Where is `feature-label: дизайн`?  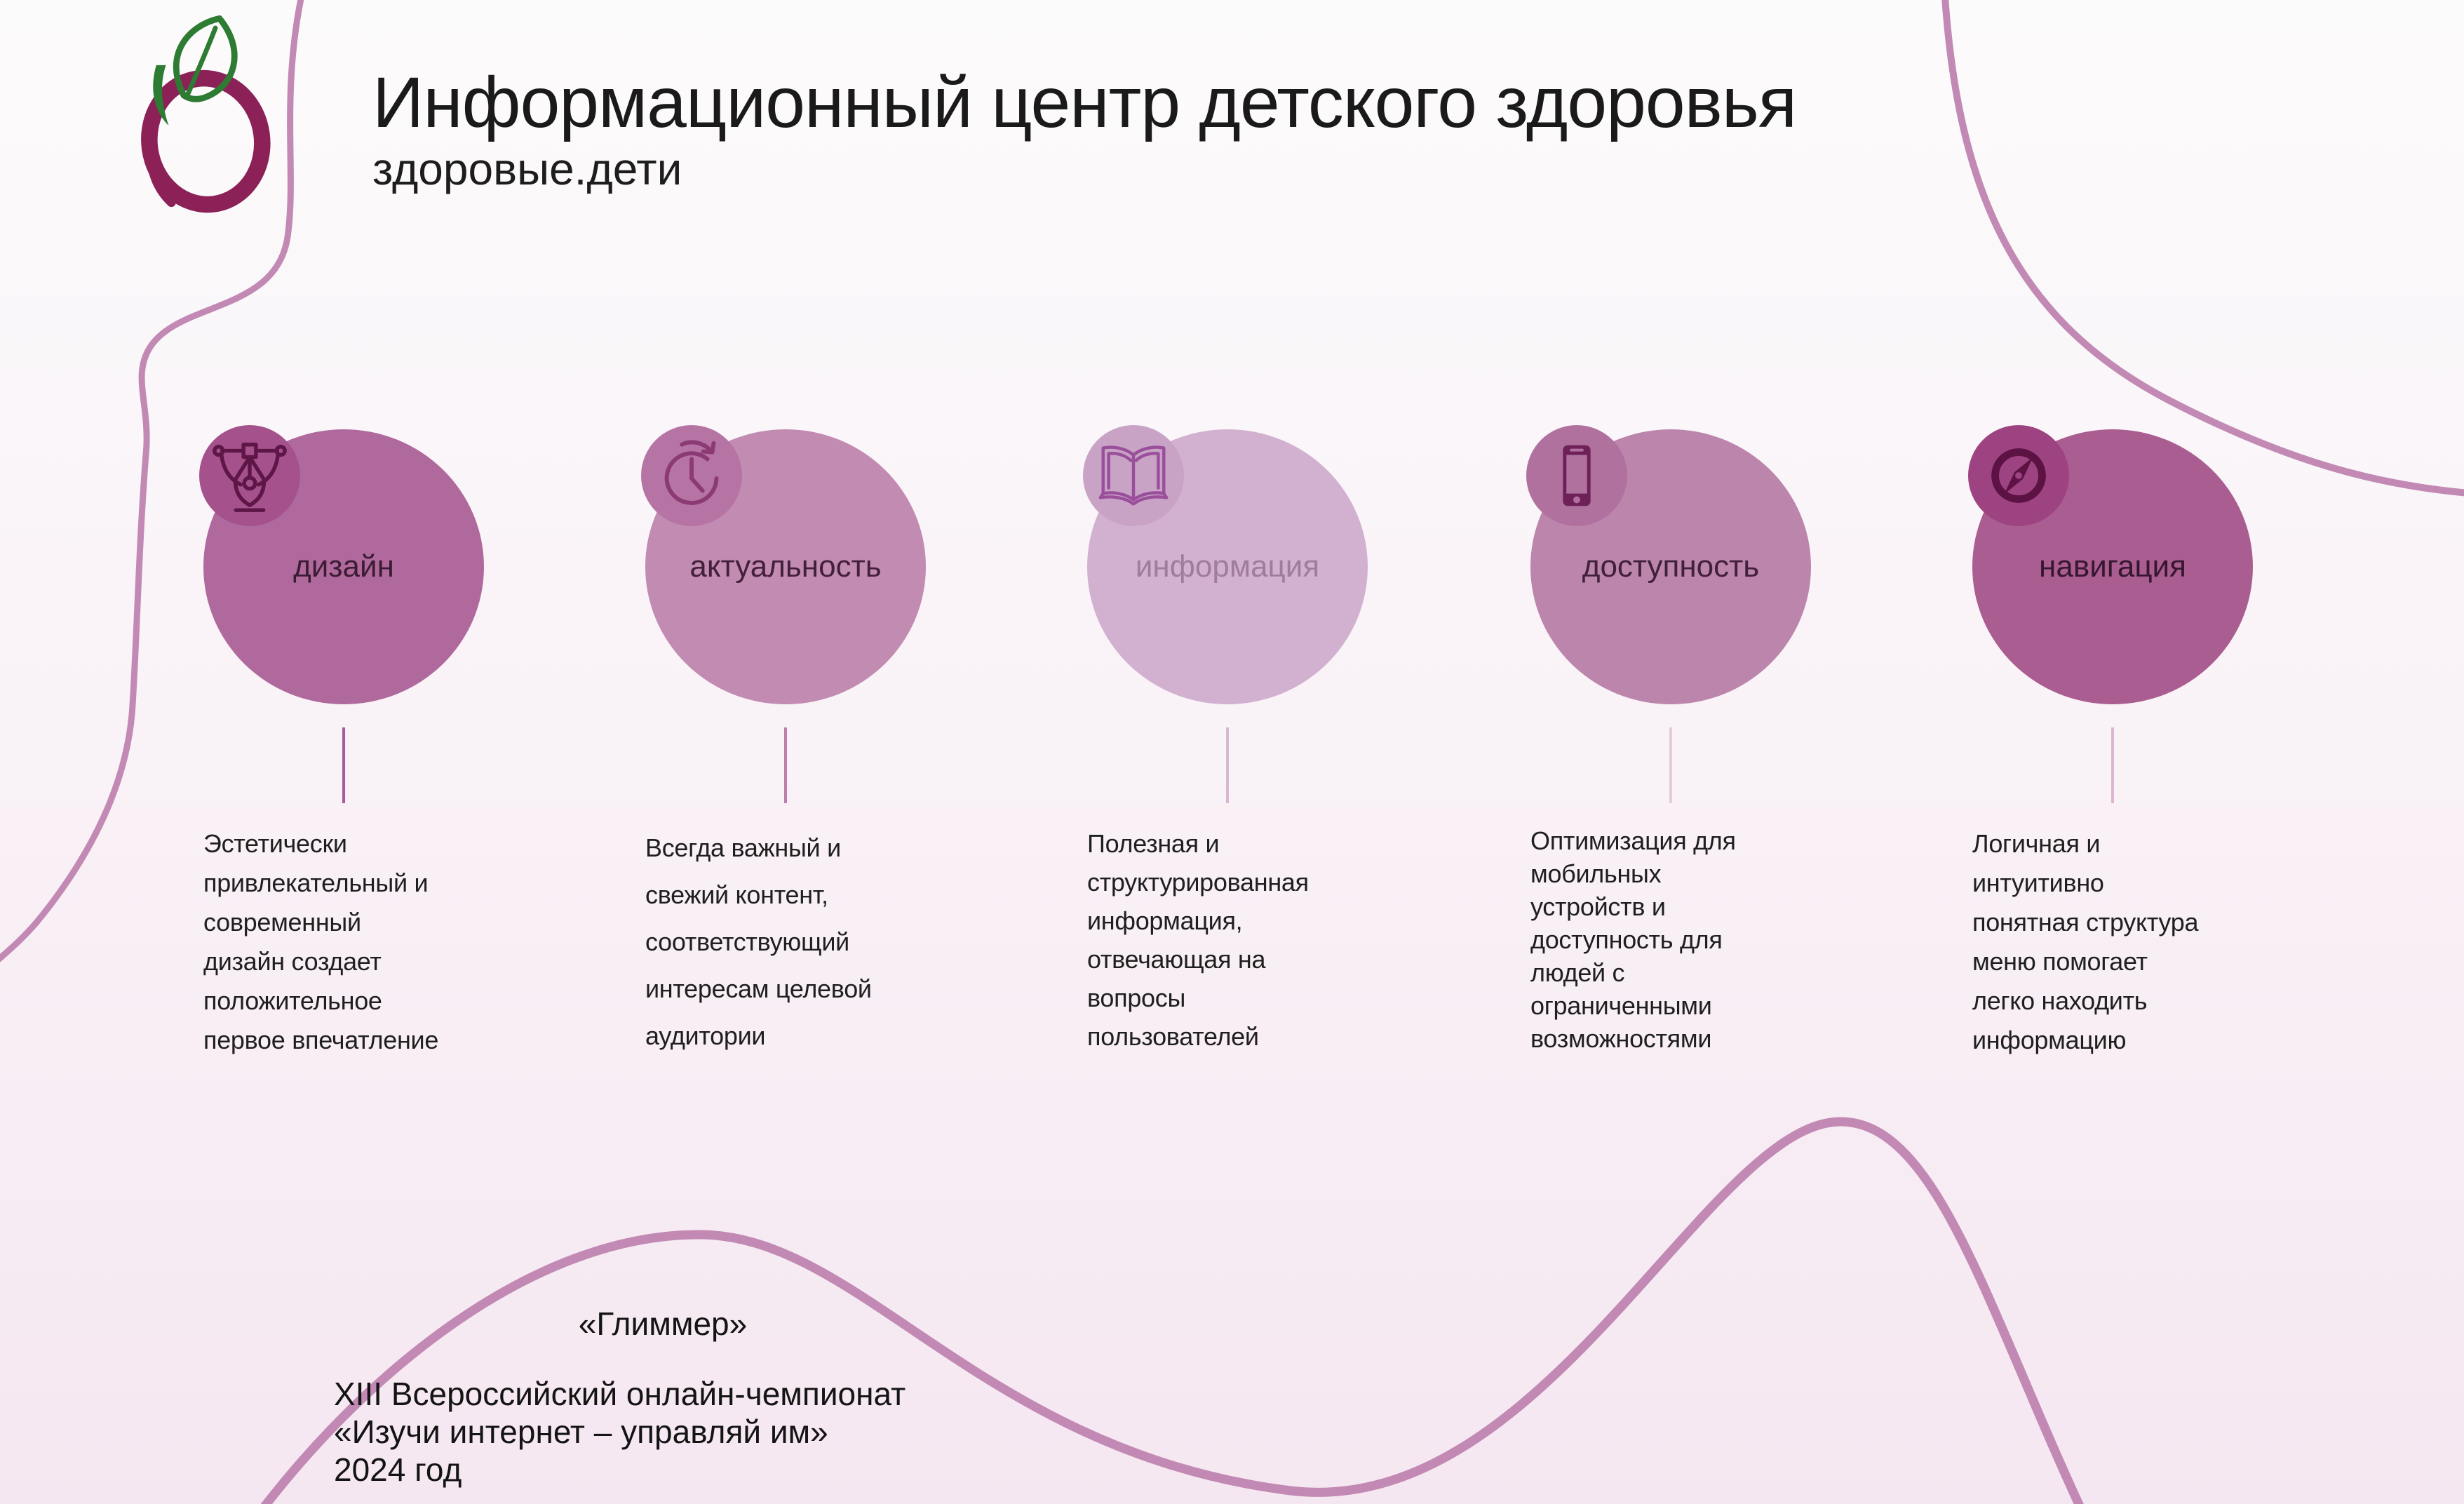 feature-label: дизайн is located at coordinates (343, 566).